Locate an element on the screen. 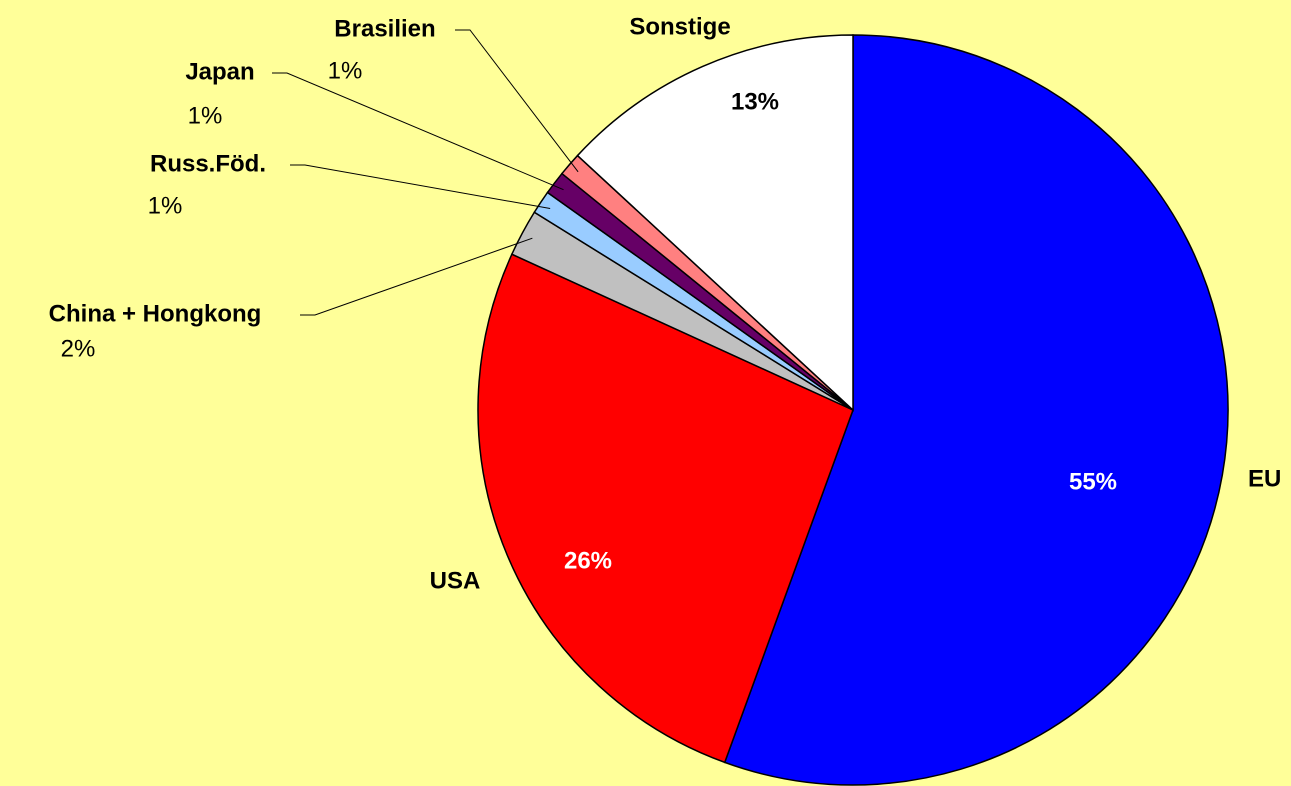 The image size is (1291, 786). value-label: 13% is located at coordinates (755, 101).